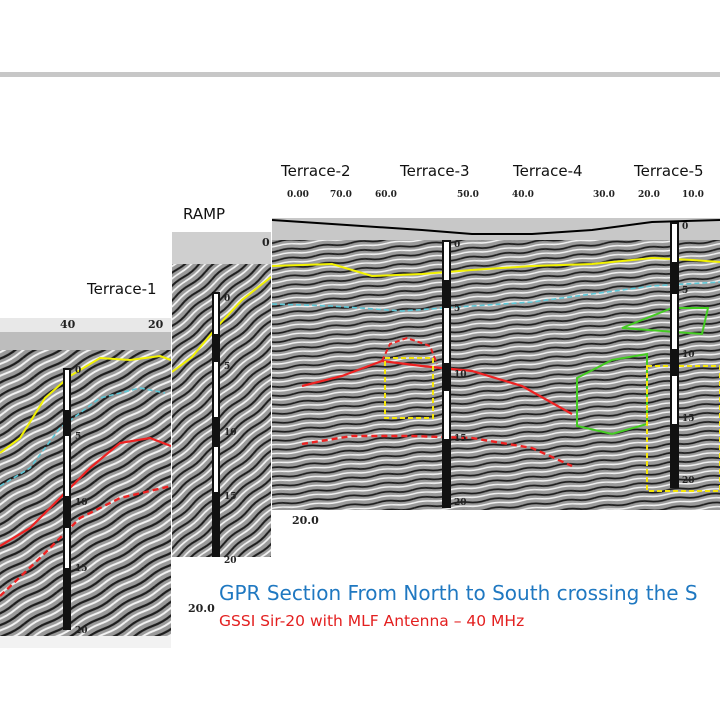 This screenshot has height=720, width=720. Describe the element at coordinates (669, 171) in the screenshot. I see `label-terrace-5: Terrace-5` at that location.